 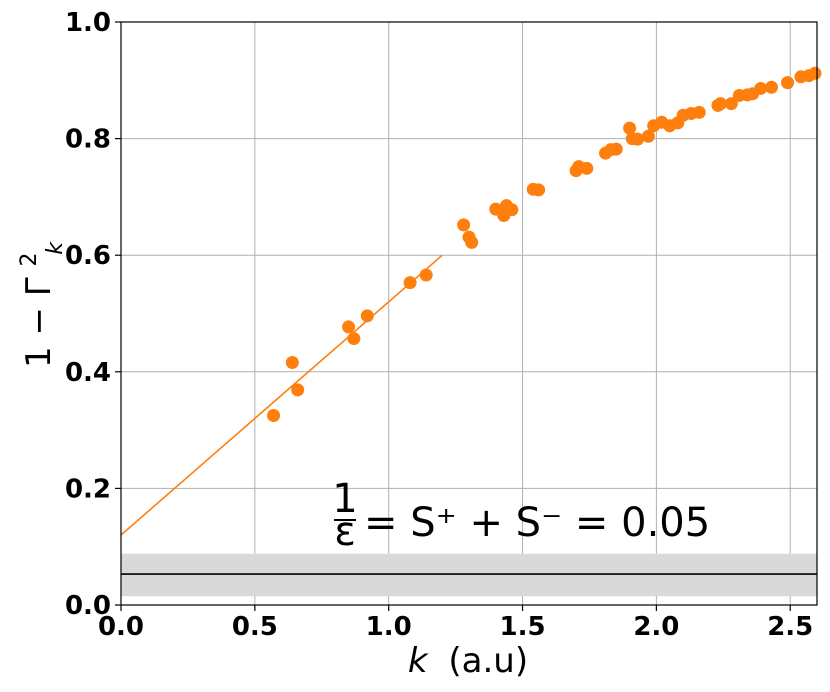 I want to click on reference-band, so click(x=469, y=575).